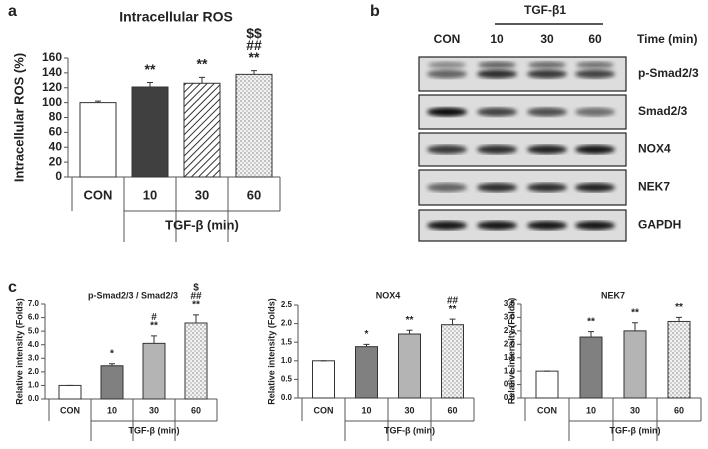 The image size is (708, 449). Describe the element at coordinates (34, 303) in the screenshot. I see `y-tick-label: 7.0` at that location.